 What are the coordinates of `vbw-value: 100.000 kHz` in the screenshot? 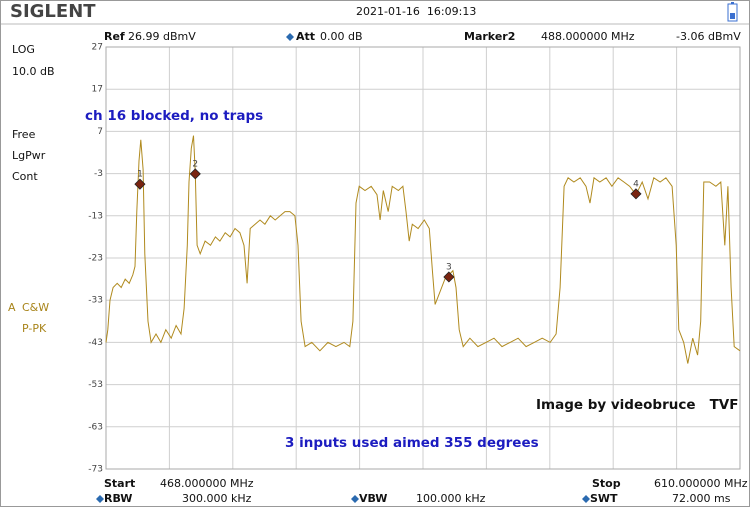 It's located at (451, 498).